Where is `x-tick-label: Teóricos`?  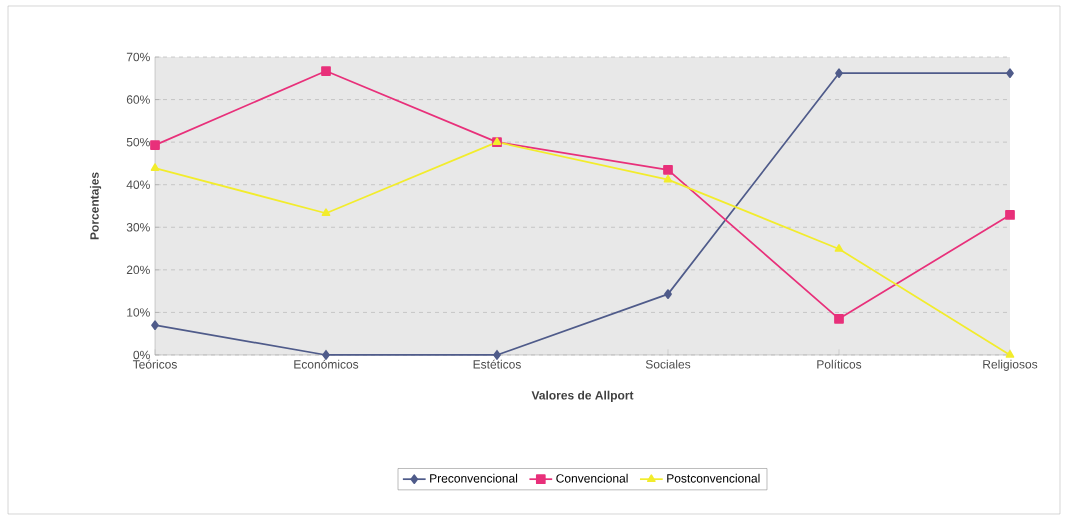
x-tick-label: Teóricos is located at coordinates (154, 364).